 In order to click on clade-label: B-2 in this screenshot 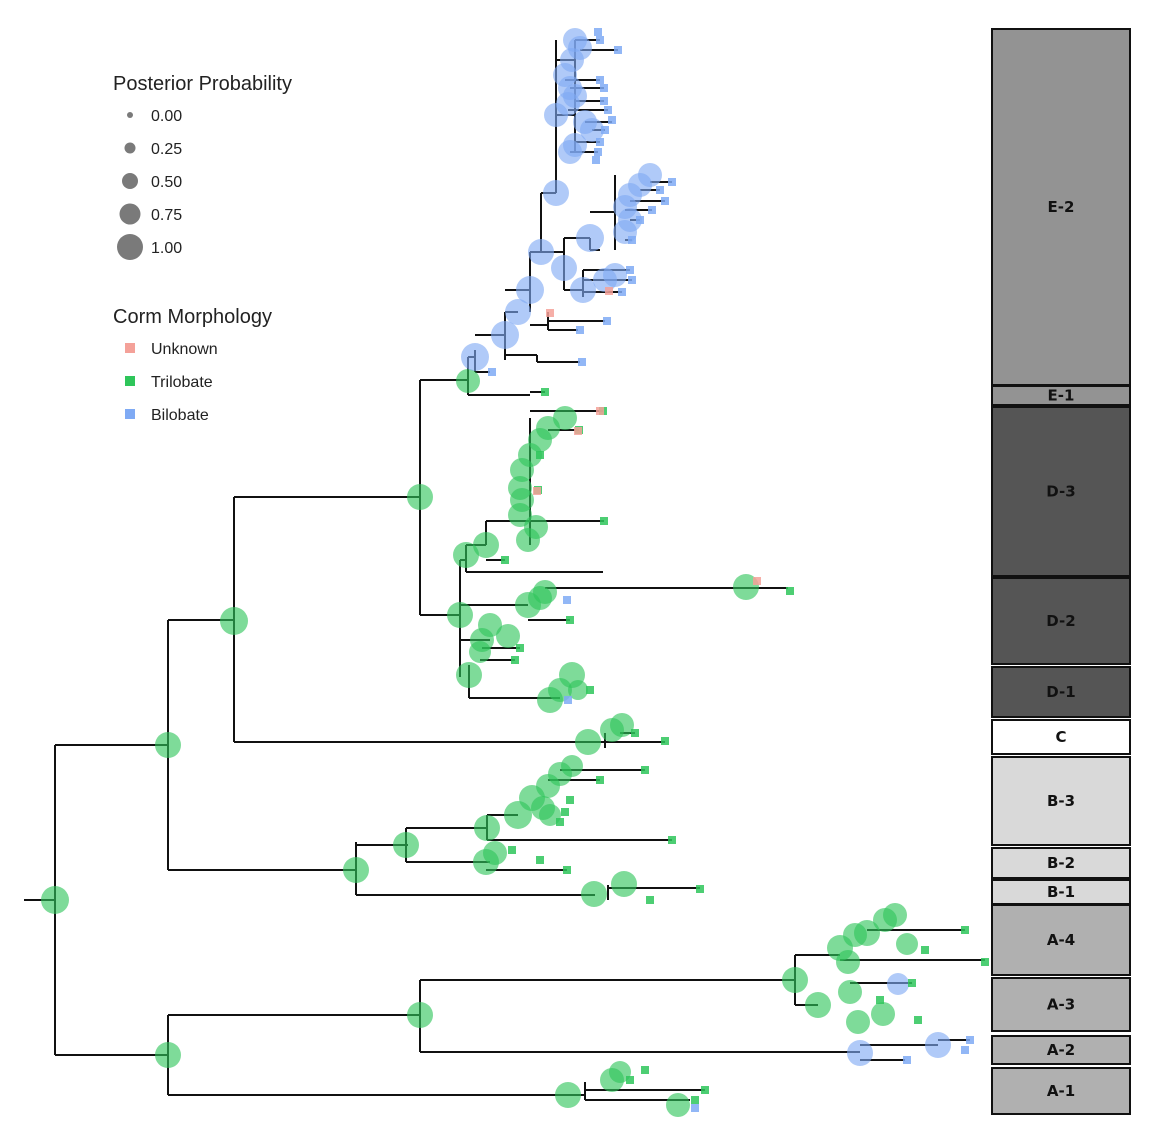, I will do `click(1061, 863)`.